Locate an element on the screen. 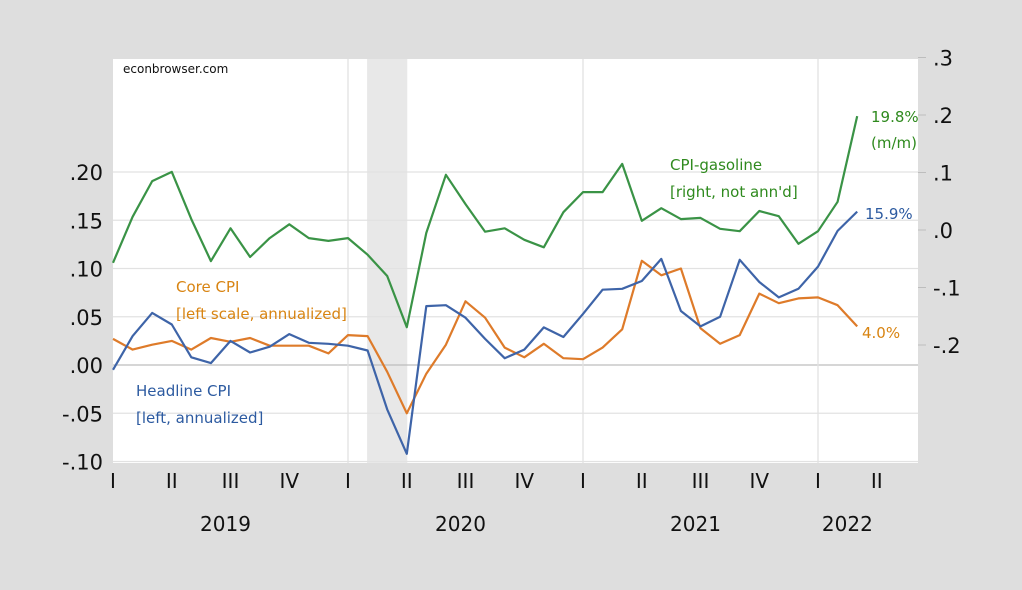 The image size is (1022, 590). year-label: 2020 is located at coordinates (460, 524).